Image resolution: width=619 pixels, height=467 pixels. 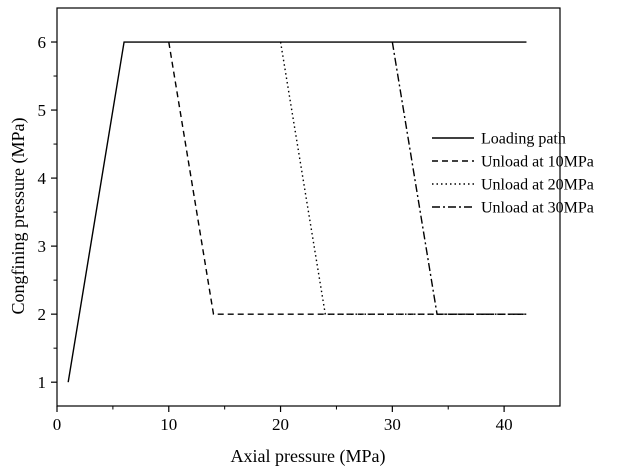 I want to click on x-tick-label: 10, so click(x=168, y=424).